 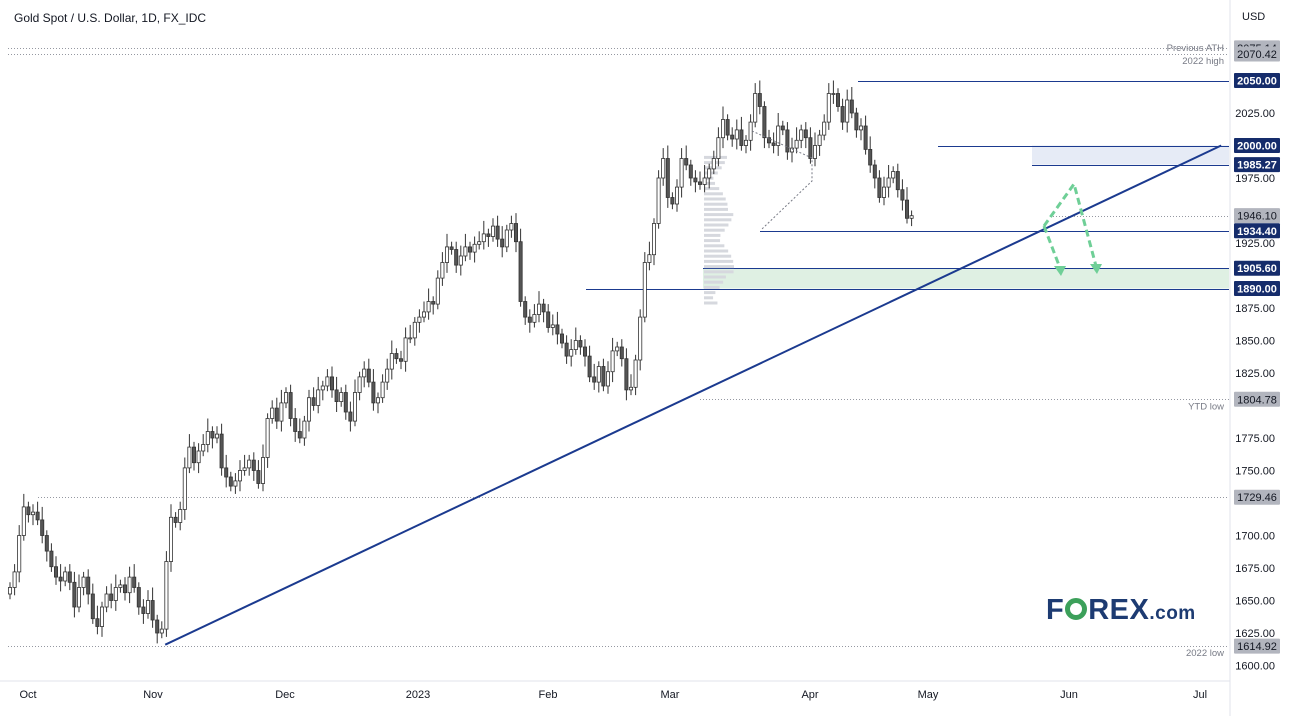 What do you see at coordinates (1255, 634) in the screenshot?
I see `y-tick-label: 1625.00` at bounding box center [1255, 634].